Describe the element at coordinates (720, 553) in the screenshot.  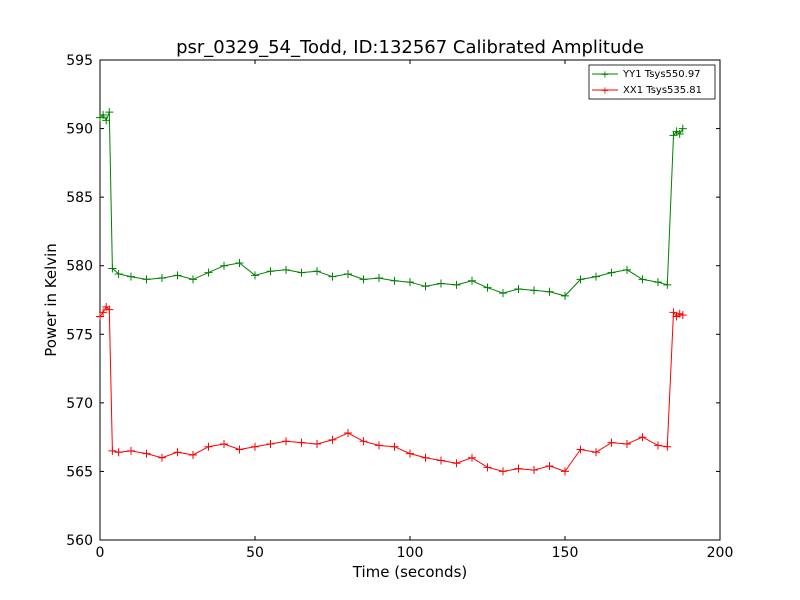
I see `x-tick-label: 200` at that location.